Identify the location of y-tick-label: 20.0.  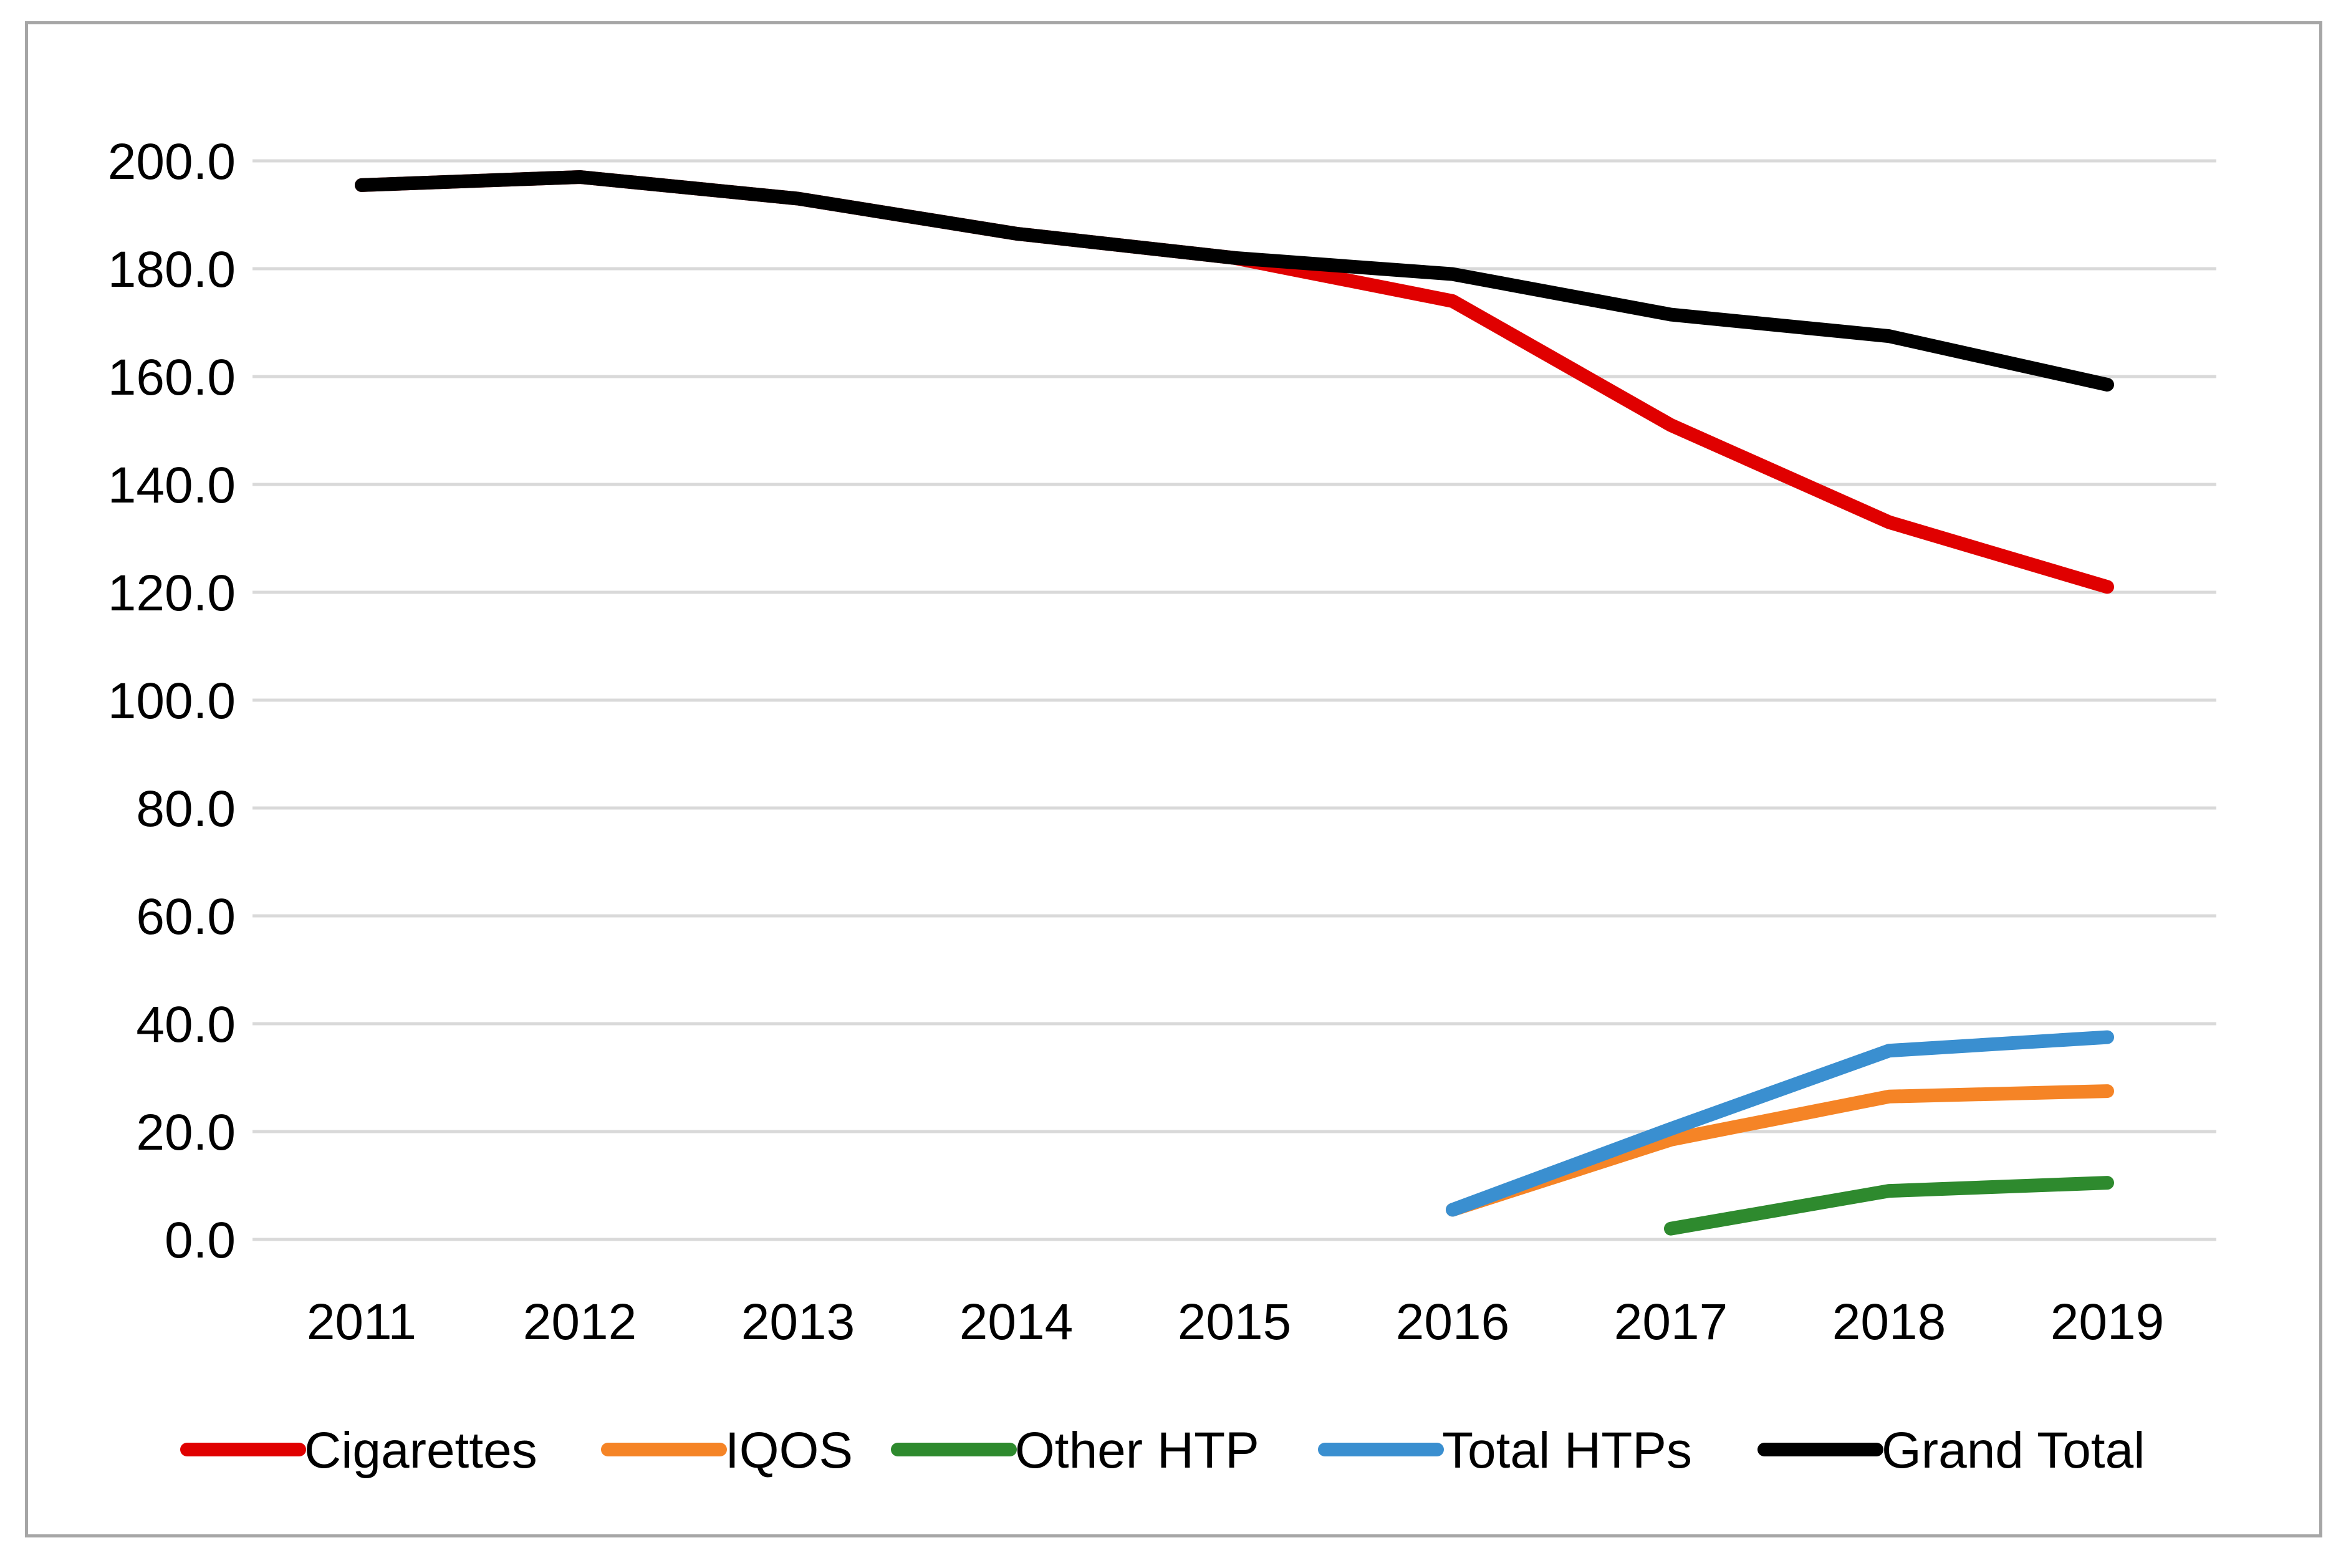
(186, 1132).